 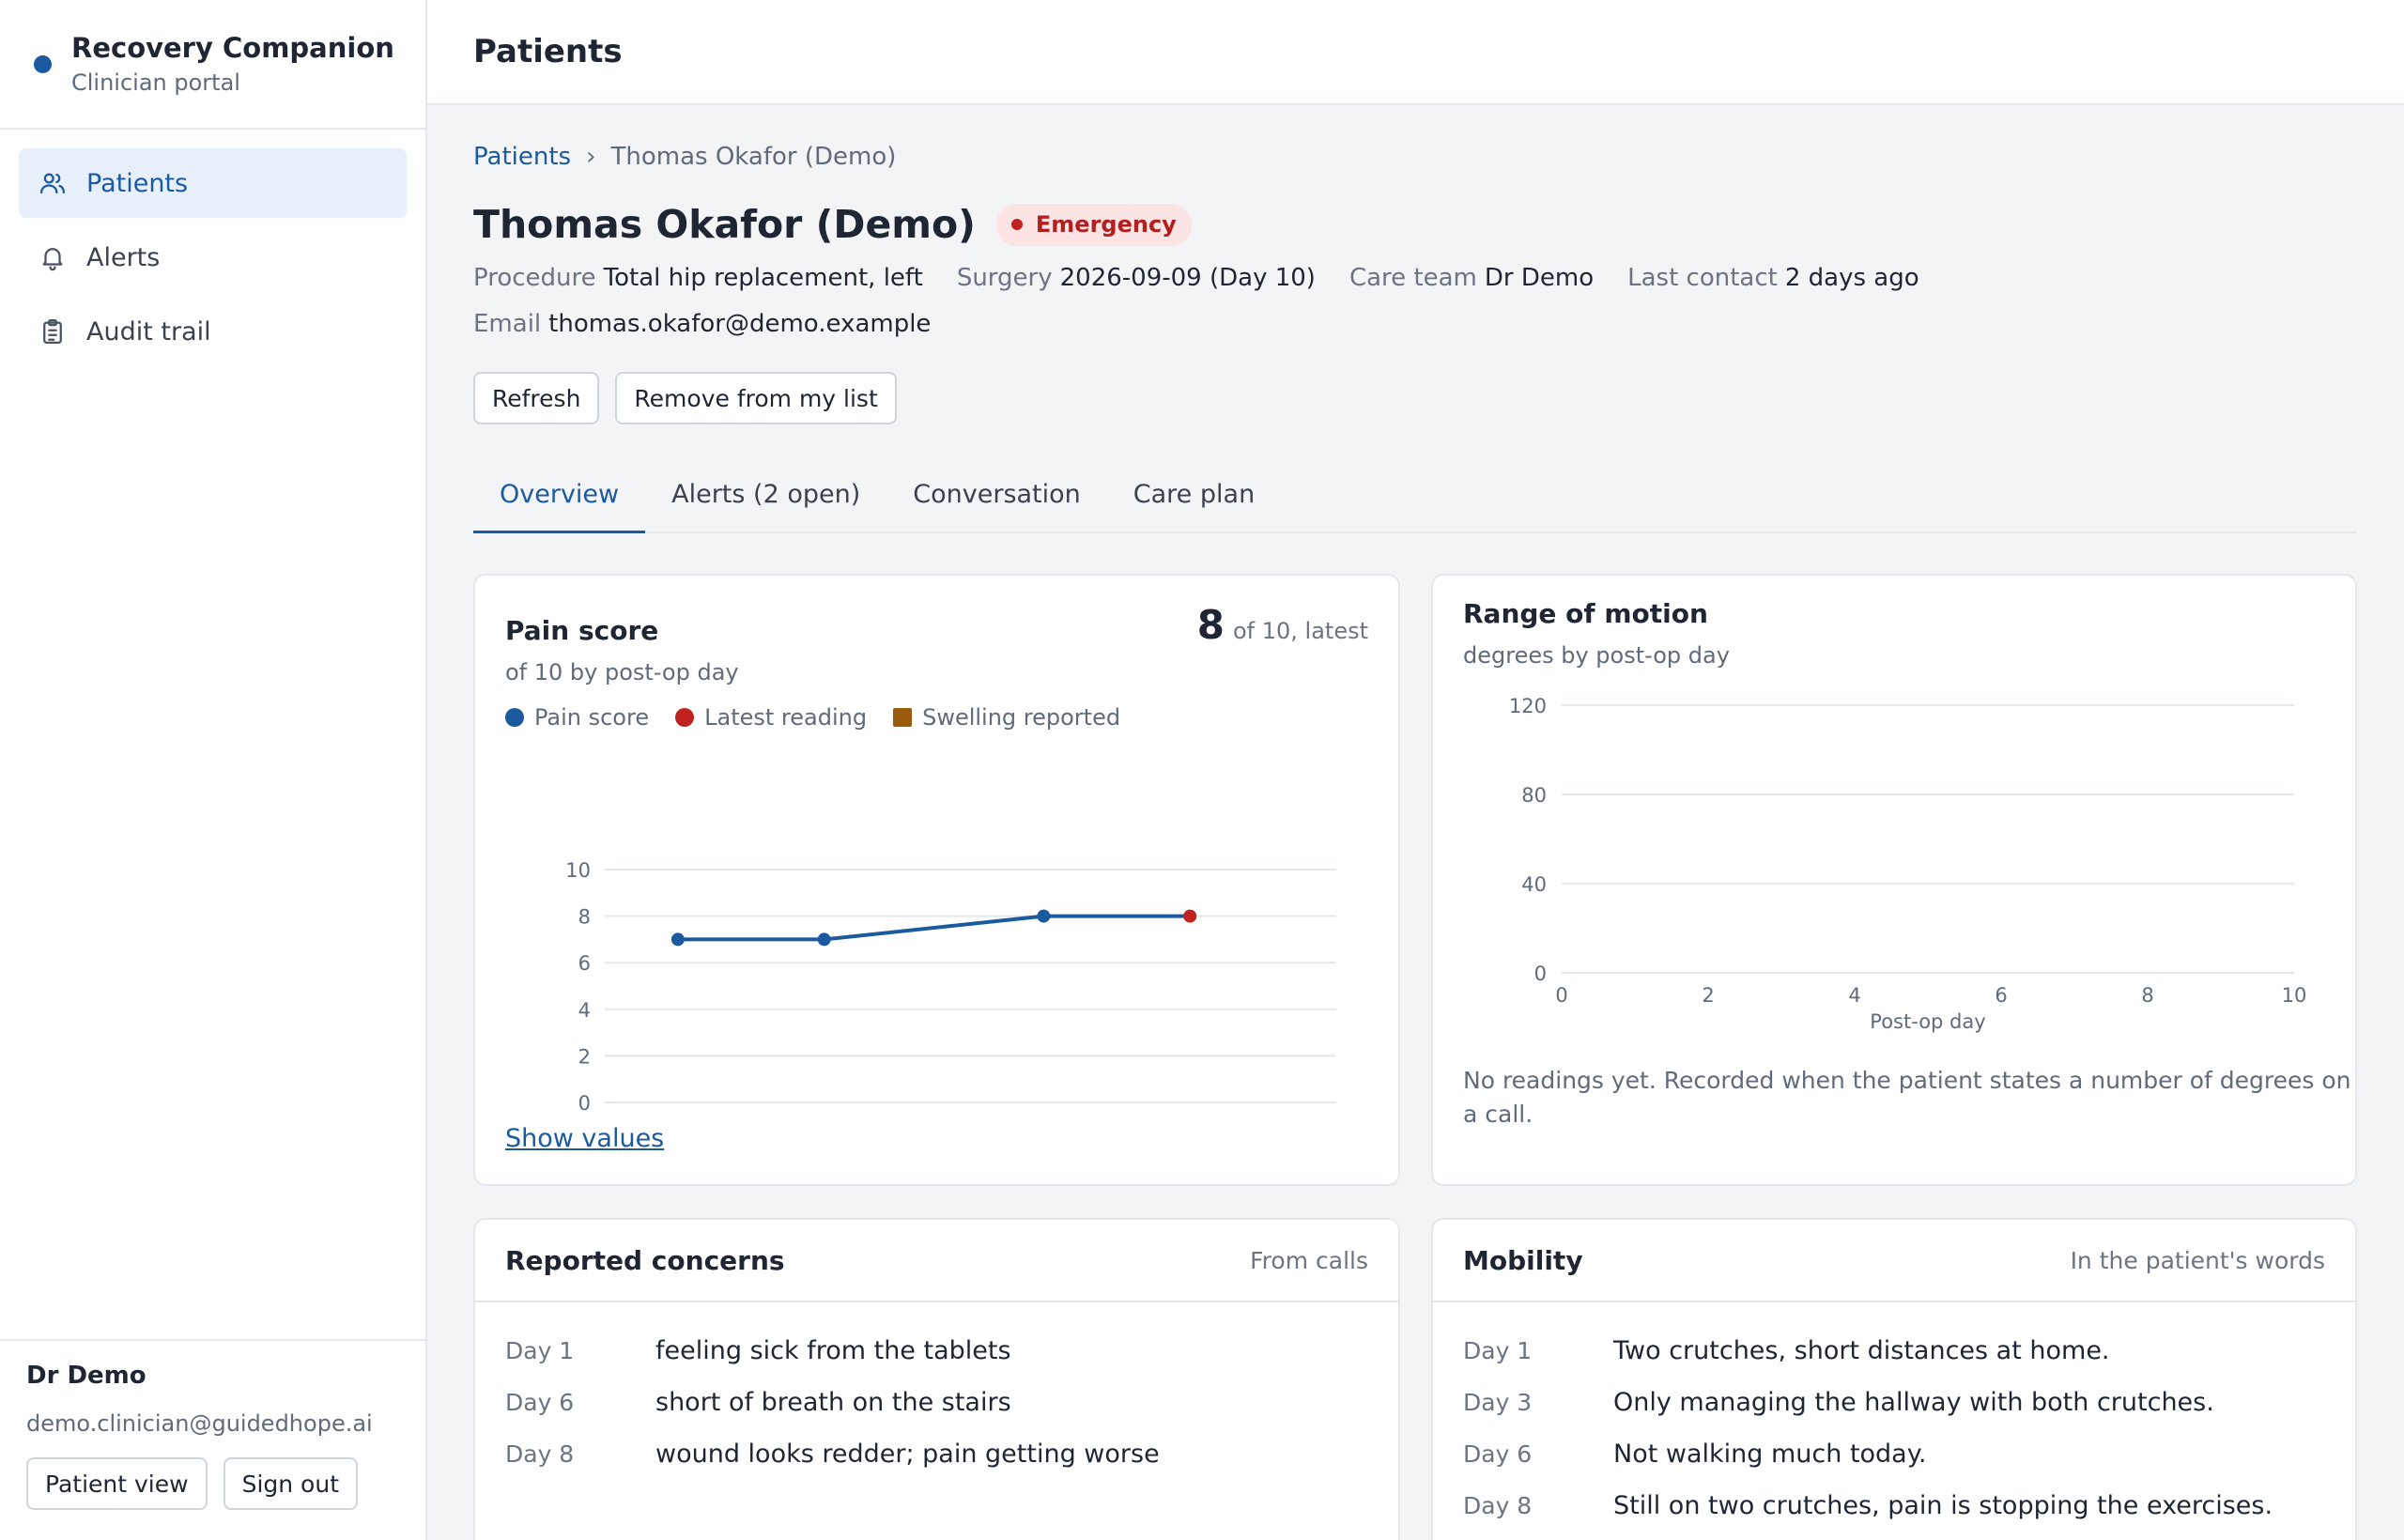 What do you see at coordinates (1861, 1350) in the screenshot?
I see `mobility-text: Two crutches, short distances at home.` at bounding box center [1861, 1350].